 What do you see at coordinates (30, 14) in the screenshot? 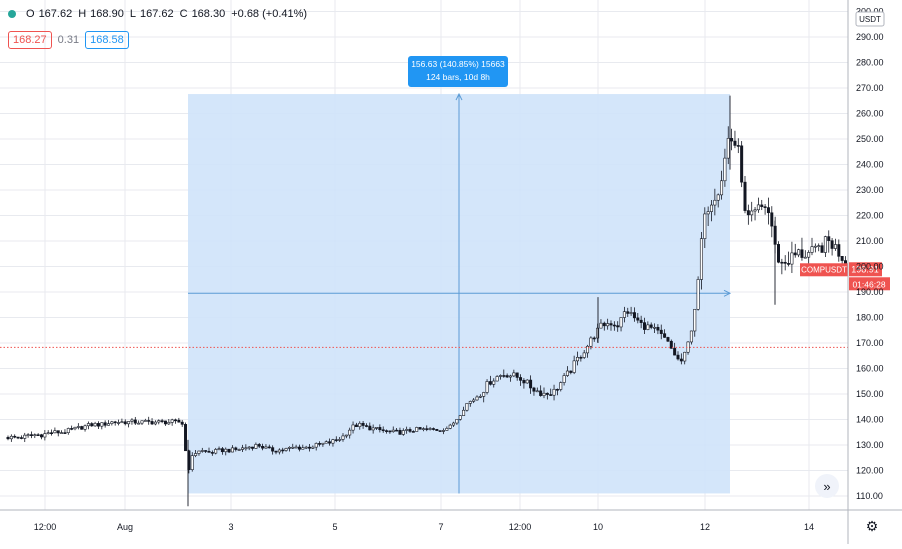
I see `open-label: O` at bounding box center [30, 14].